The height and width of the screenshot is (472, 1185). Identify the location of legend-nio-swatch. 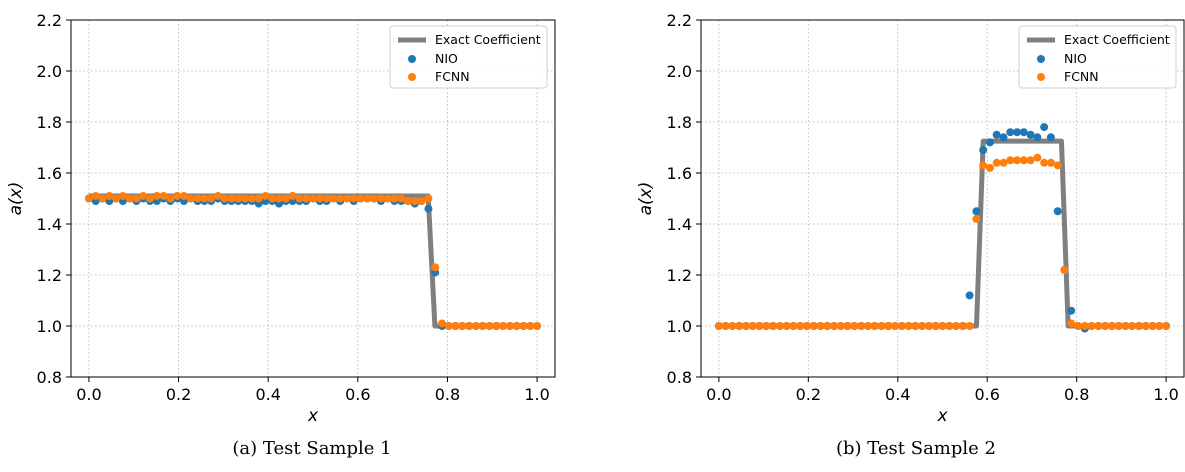
(1041, 59).